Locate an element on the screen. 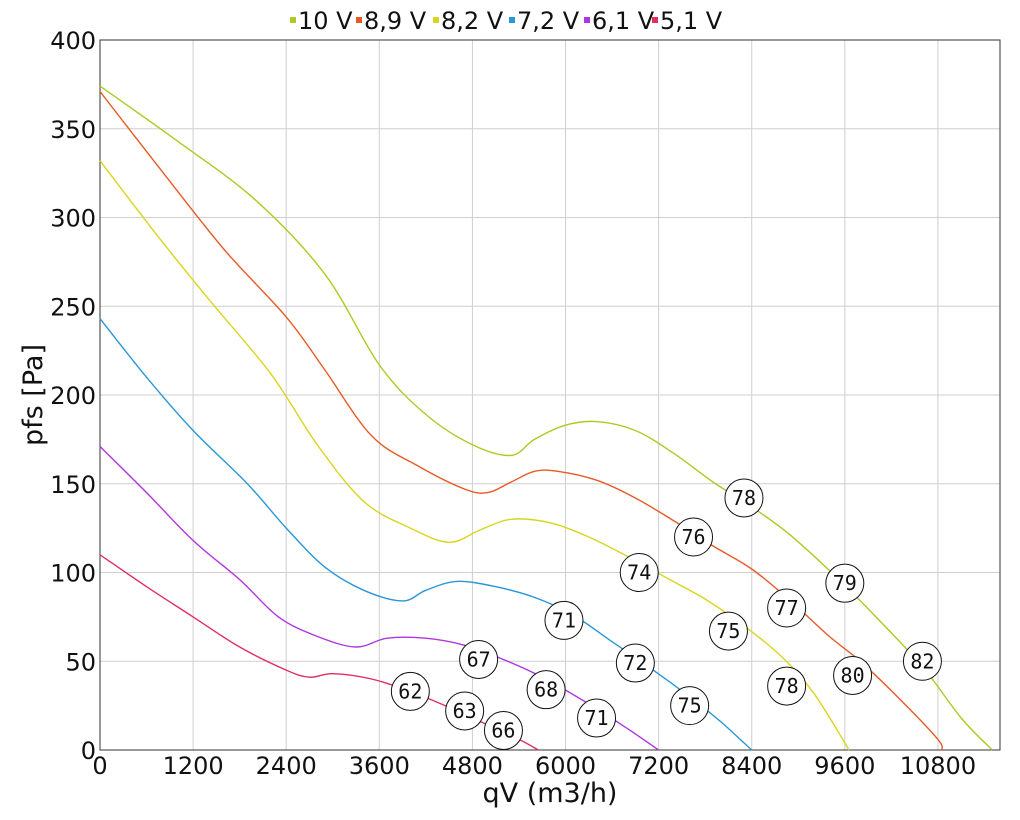 The image size is (1020, 820). x-tick-label: 6000 is located at coordinates (565, 766).